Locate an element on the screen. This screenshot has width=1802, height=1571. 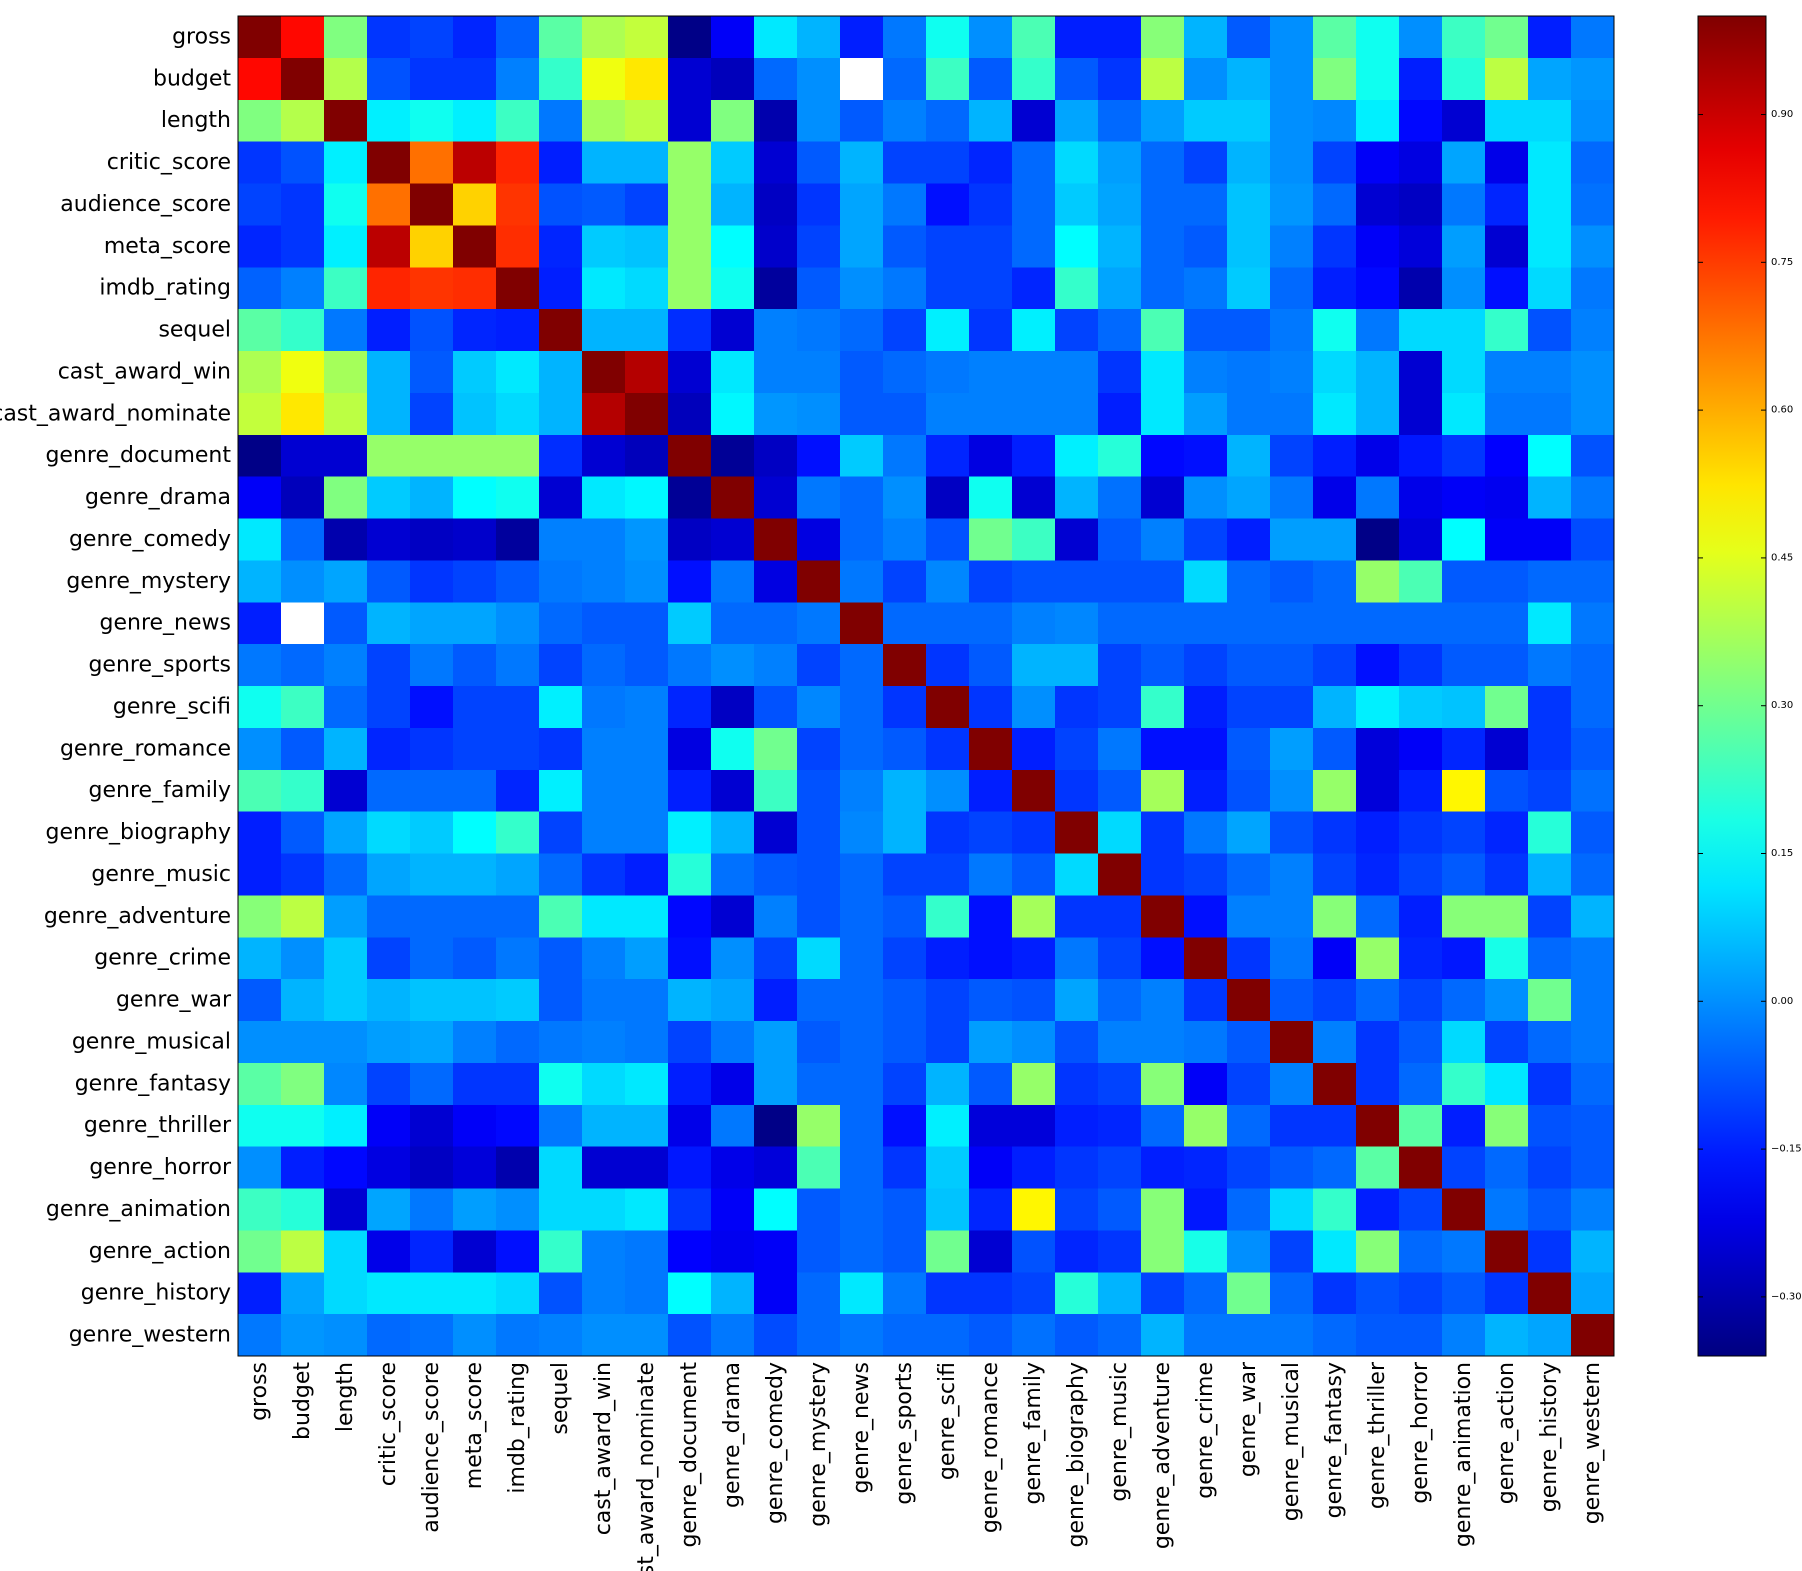
column-tick-label: genre_crime is located at coordinates (1205, 1430).